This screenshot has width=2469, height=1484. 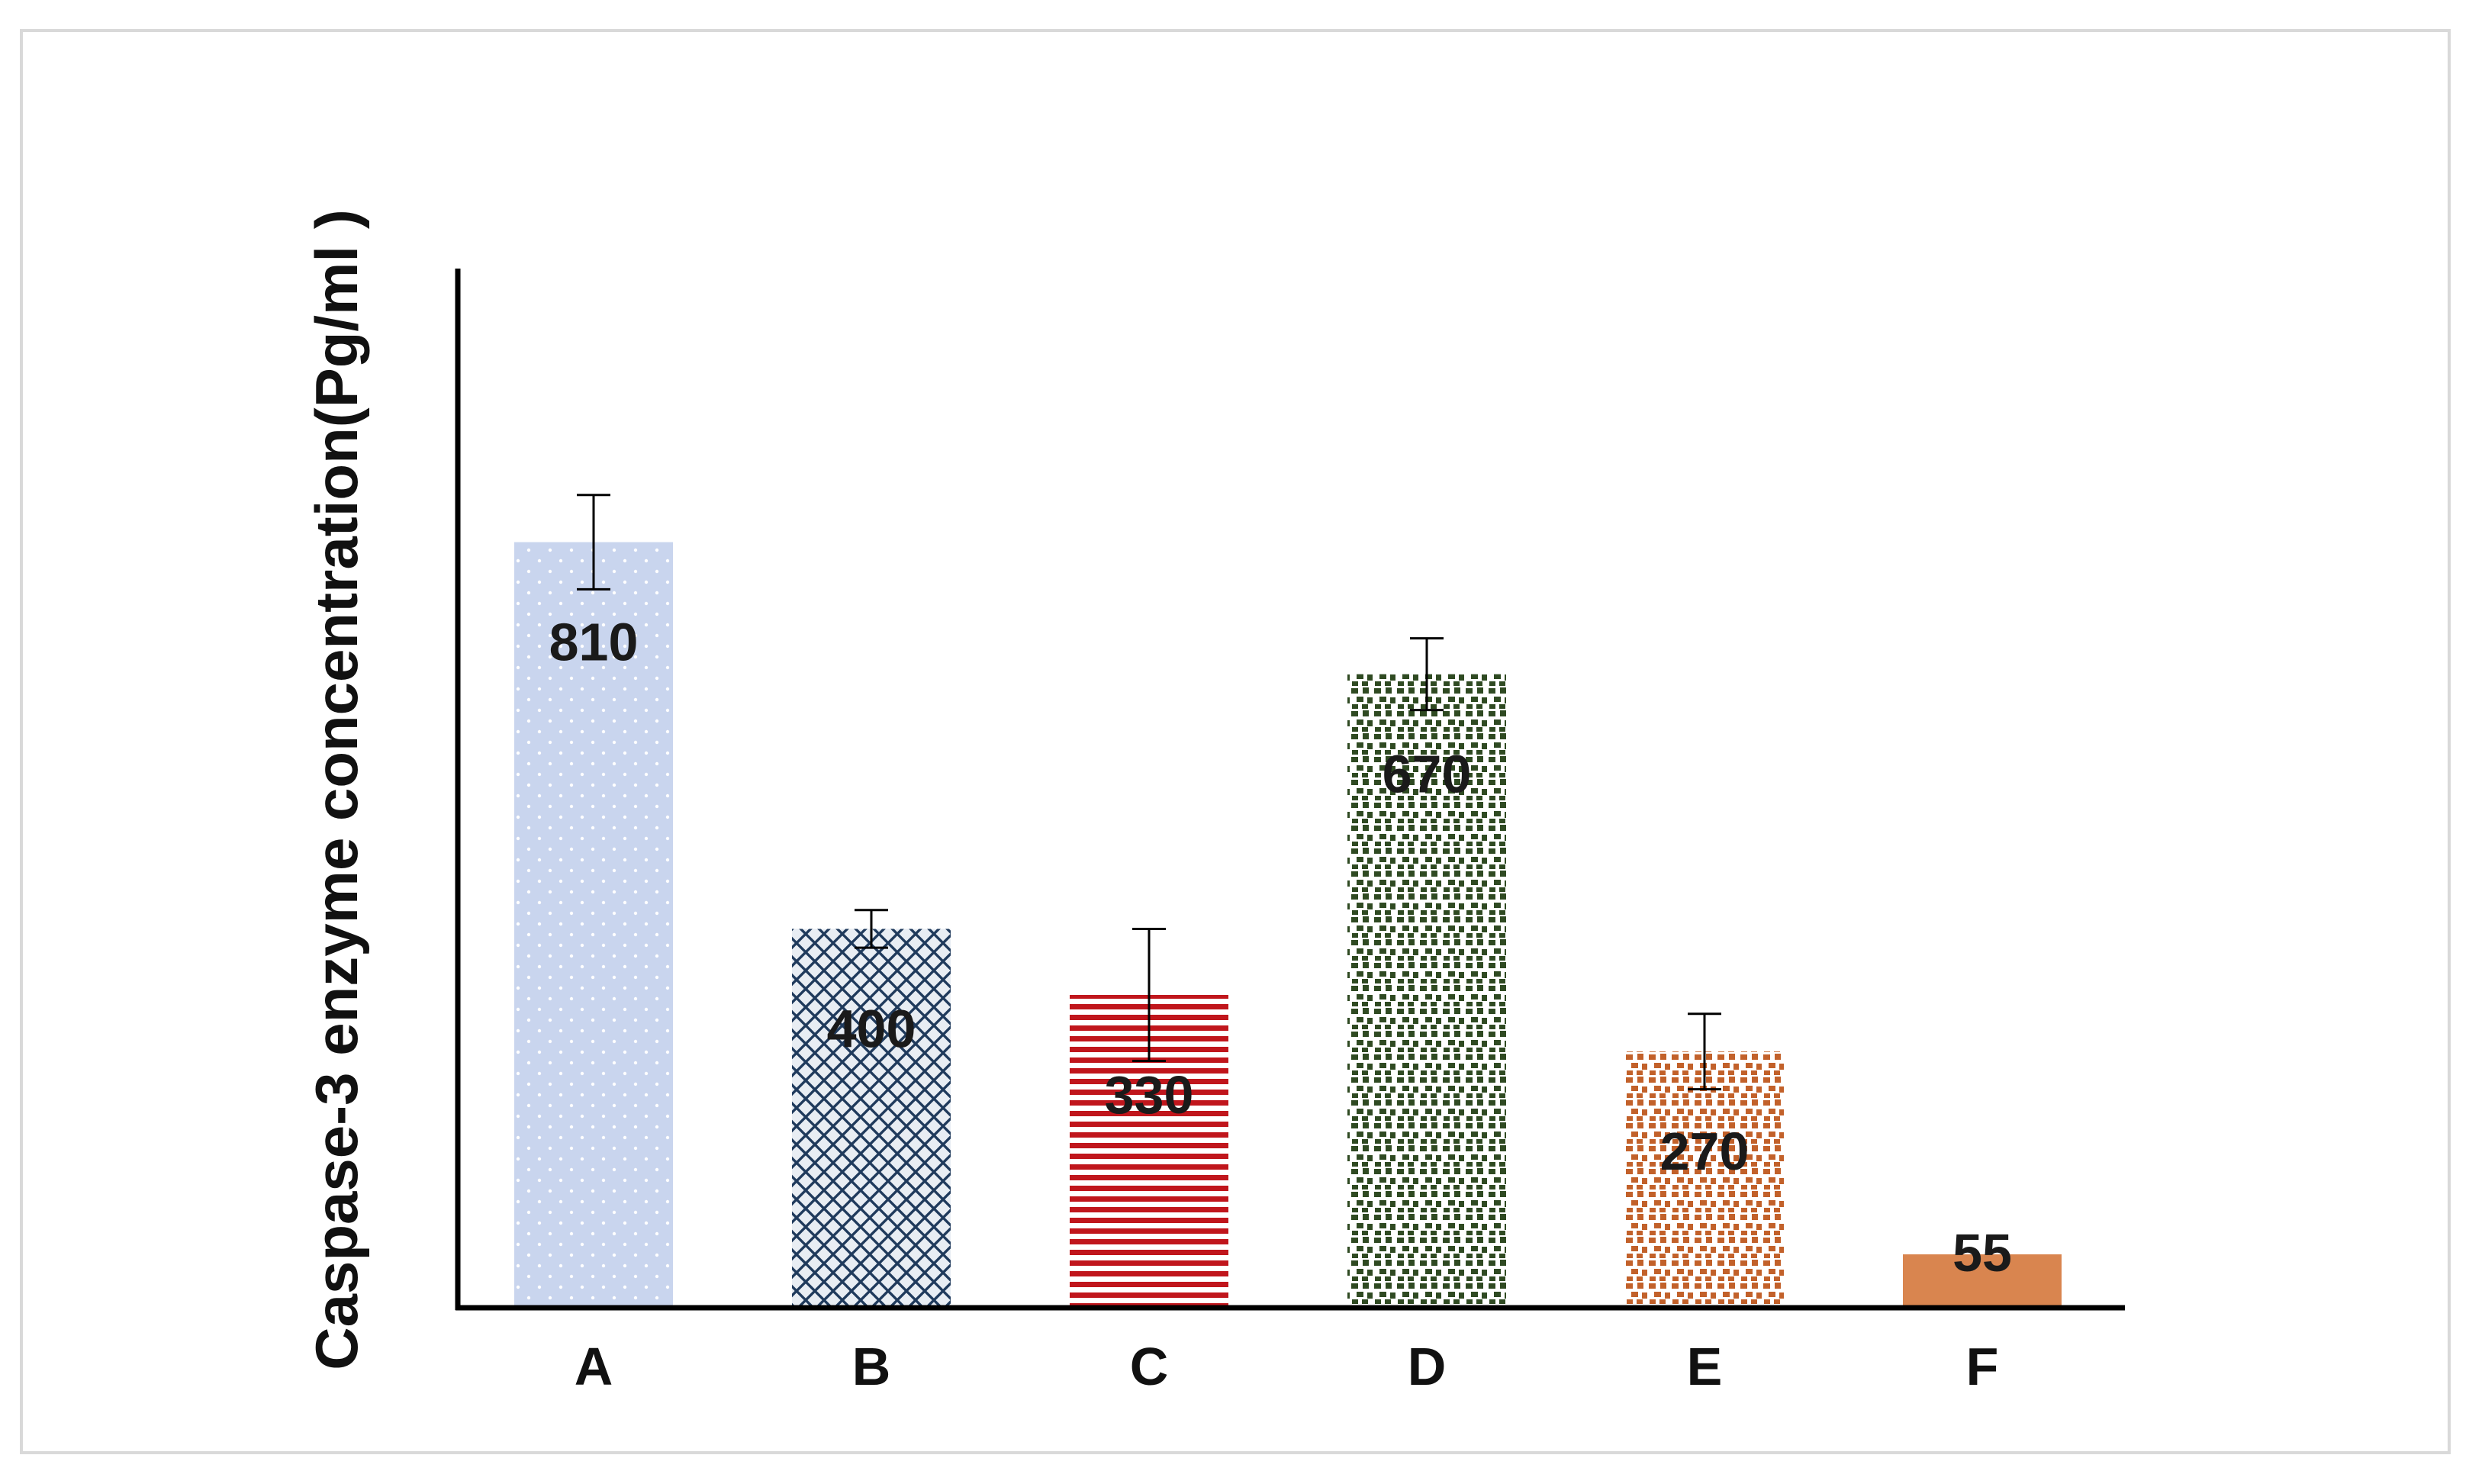 What do you see at coordinates (1149, 1366) in the screenshot?
I see `x-tick-label-c: C` at bounding box center [1149, 1366].